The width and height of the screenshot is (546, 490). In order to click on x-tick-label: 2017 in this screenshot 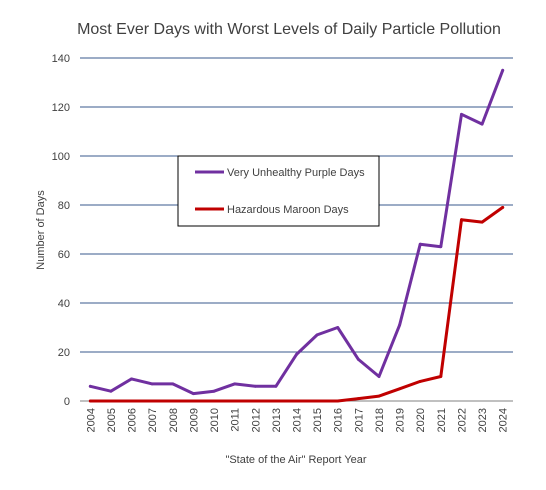, I will do `click(359, 420)`.